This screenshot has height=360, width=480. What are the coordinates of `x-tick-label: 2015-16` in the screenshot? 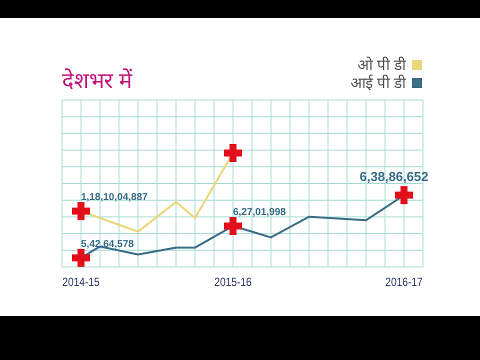 It's located at (233, 283).